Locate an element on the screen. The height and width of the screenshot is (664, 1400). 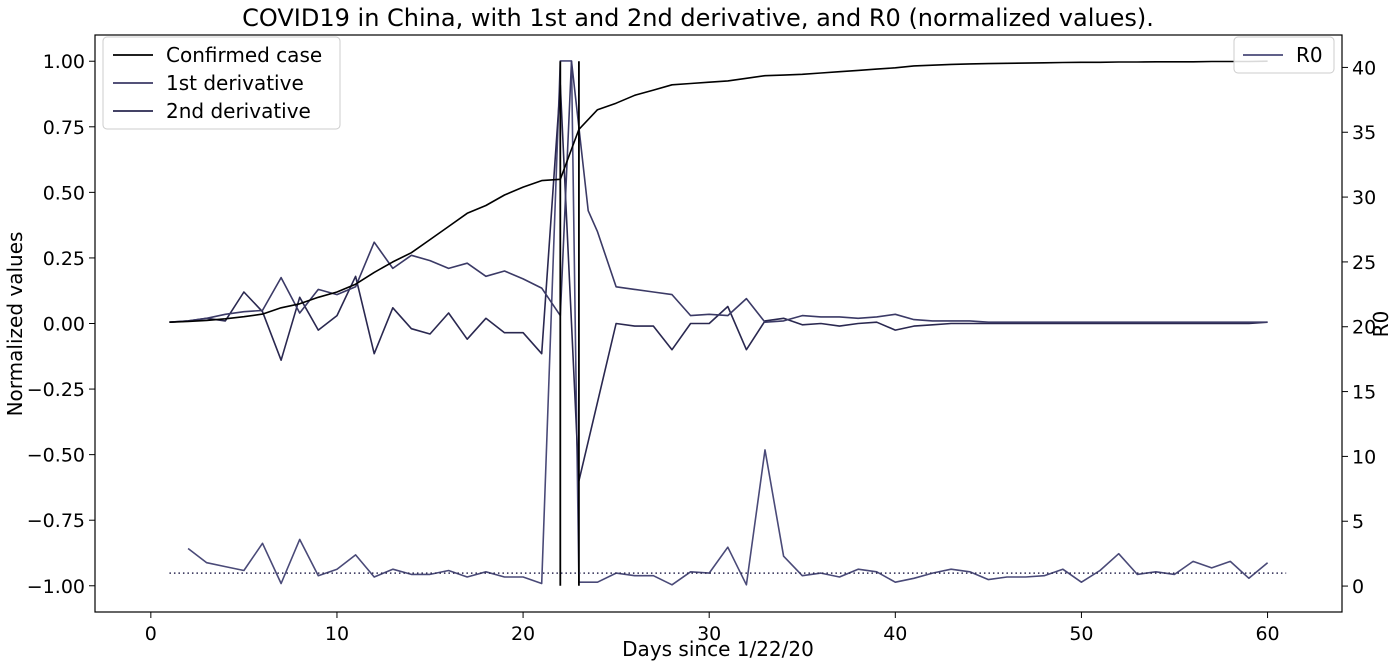
y-right-tick-label: 40 is located at coordinates (1364, 68).